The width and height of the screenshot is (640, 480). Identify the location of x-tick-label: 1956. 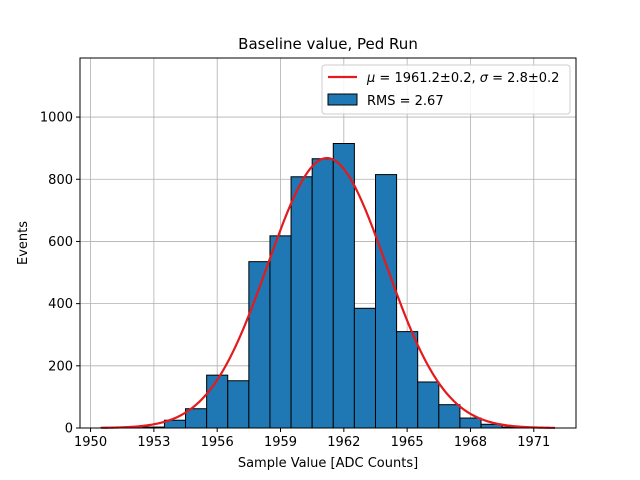
(217, 442).